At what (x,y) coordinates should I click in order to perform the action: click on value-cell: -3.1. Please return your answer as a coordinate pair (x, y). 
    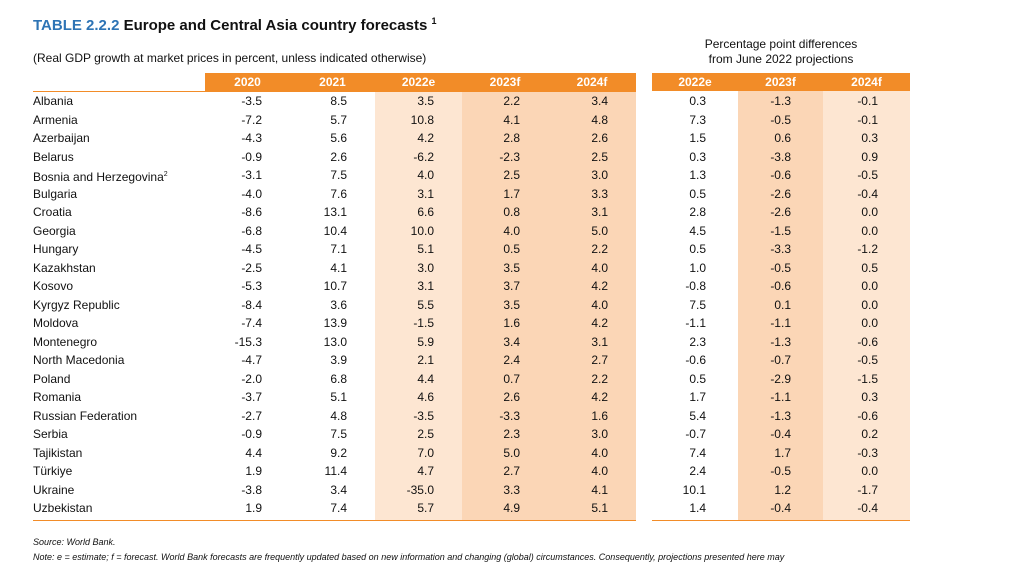
    Looking at the image, I should click on (251, 175).